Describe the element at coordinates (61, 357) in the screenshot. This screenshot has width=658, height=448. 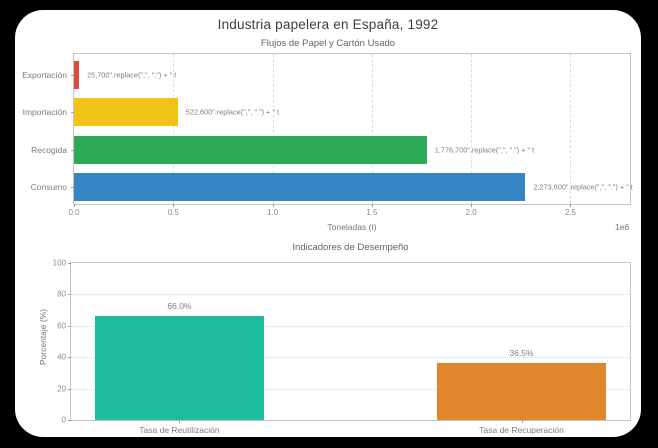
I see `y-axis-tick-label: 40` at that location.